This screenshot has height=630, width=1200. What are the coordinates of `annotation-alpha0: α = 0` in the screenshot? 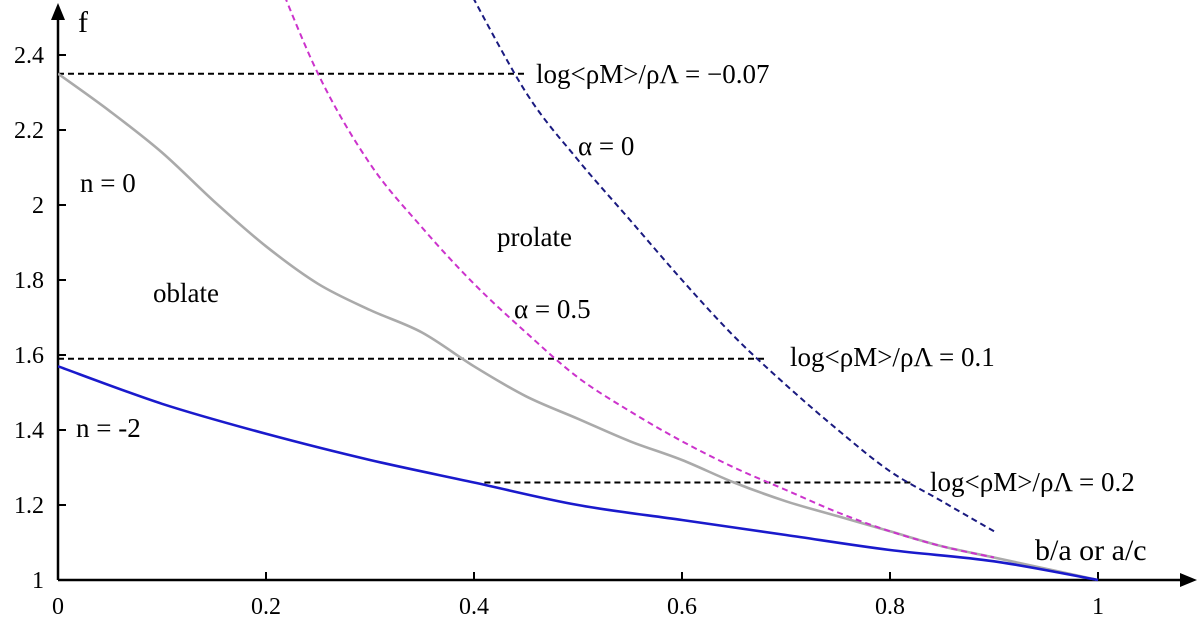 It's located at (606, 146).